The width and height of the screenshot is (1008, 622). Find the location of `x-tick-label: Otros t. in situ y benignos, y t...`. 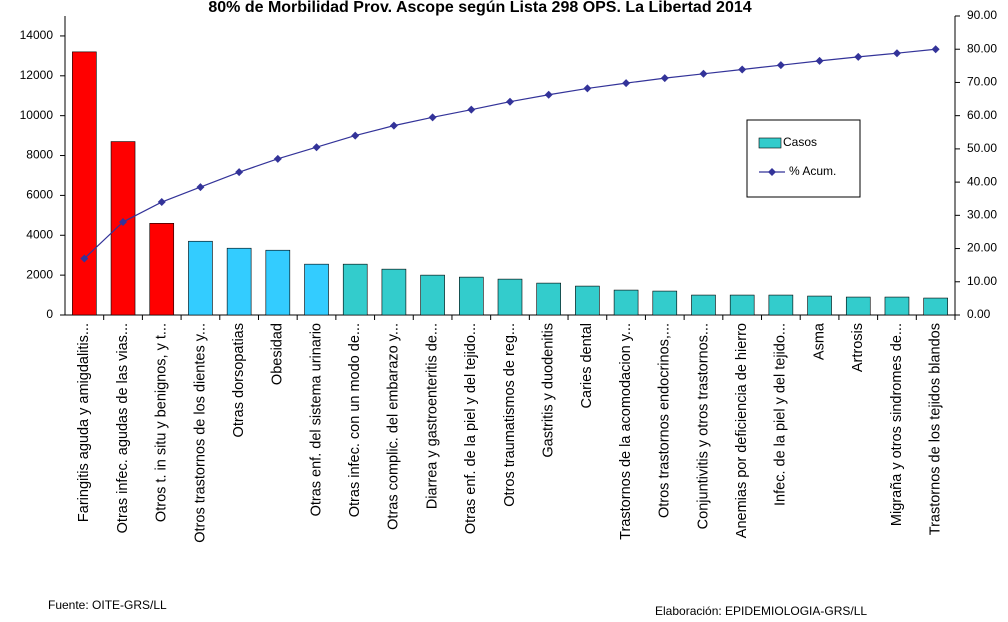

x-tick-label: Otros t. in situ y benignos, y t... is located at coordinates (162, 422).